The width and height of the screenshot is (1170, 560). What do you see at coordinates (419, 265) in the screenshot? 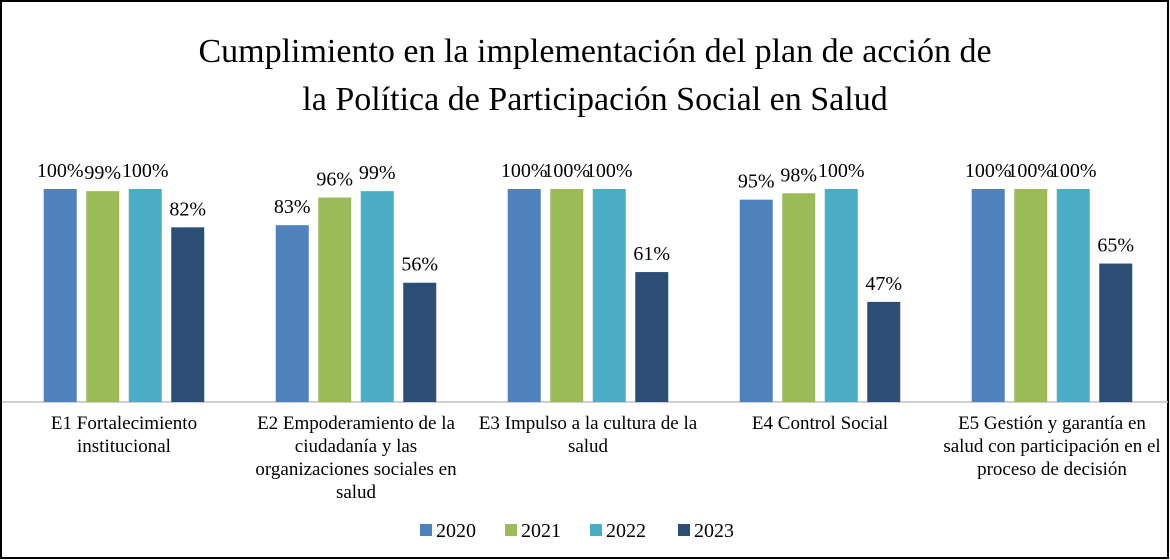
I see `data-label: 56%` at bounding box center [419, 265].